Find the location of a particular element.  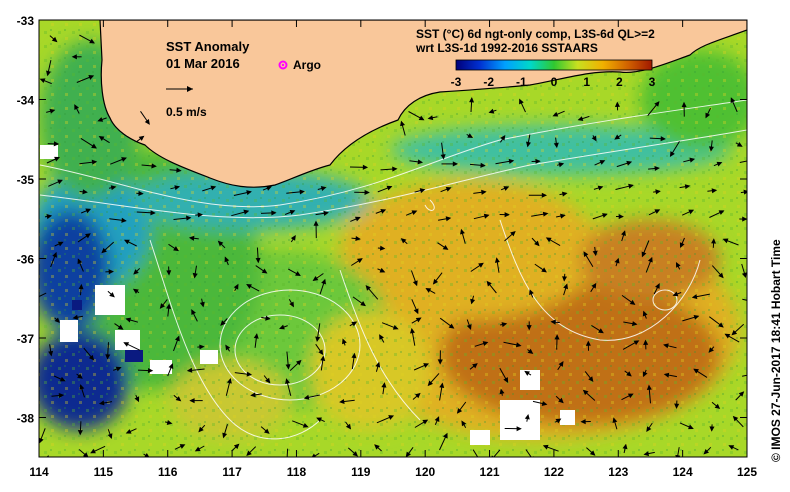

map-date: 01 Mar 2016 is located at coordinates (203, 63).